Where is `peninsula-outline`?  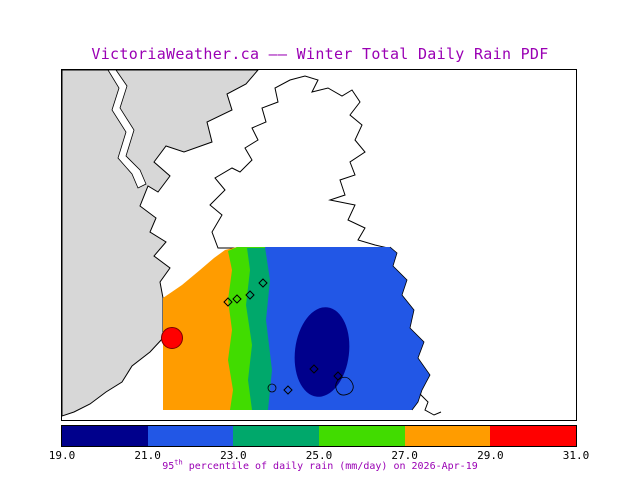
peninsula-outline is located at coordinates (299, 162).